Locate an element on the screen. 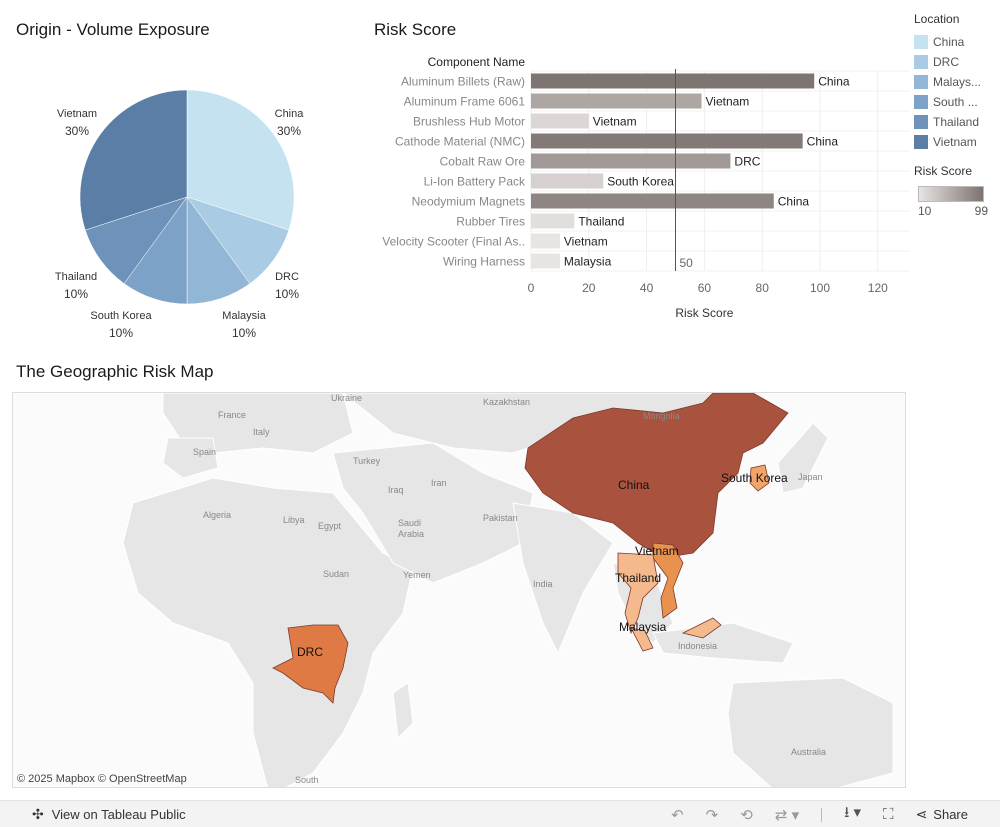  map-label-drc: DRC is located at coordinates (310, 652).